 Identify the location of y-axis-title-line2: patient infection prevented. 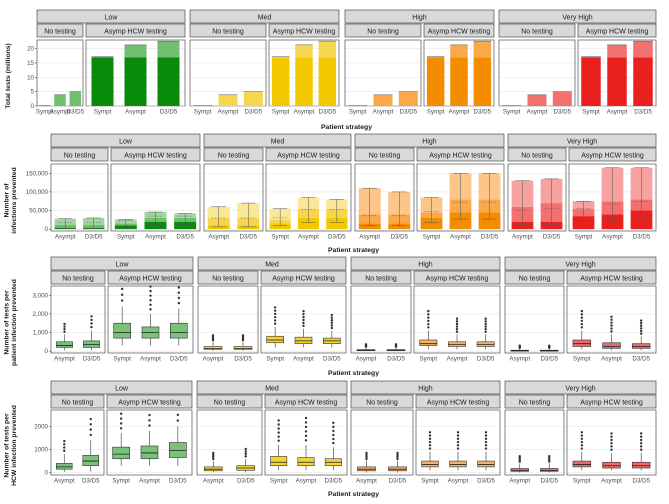
(14, 322).